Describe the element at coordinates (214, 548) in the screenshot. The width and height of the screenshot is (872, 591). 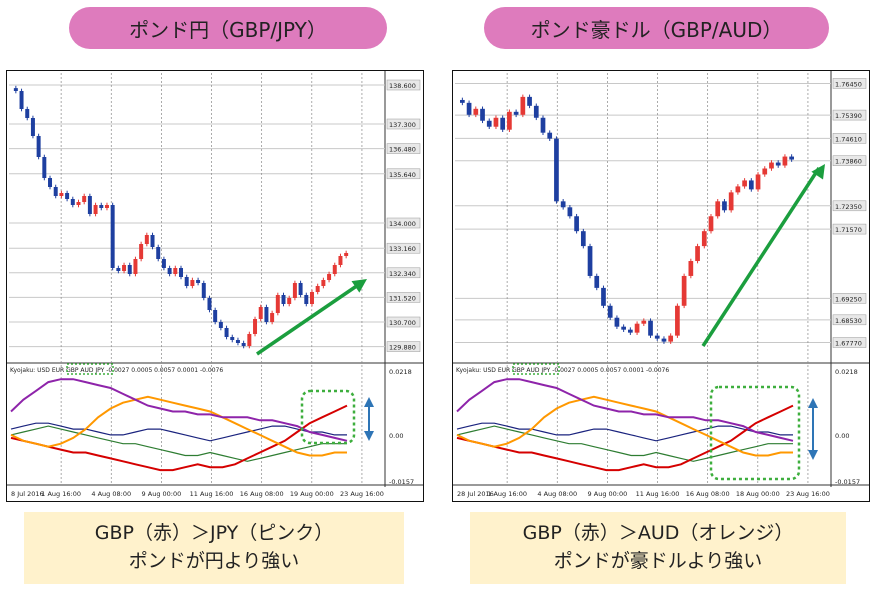
I see `caption-gbpjpy: GBP（赤）＞JPY（ピンク） ポンドが円より強い` at that location.